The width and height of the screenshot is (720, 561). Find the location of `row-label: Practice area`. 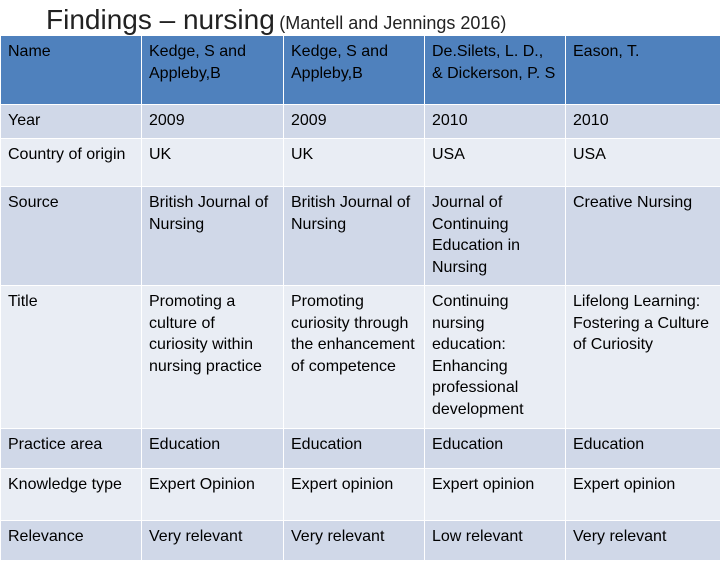

row-label: Practice area is located at coordinates (71, 449).